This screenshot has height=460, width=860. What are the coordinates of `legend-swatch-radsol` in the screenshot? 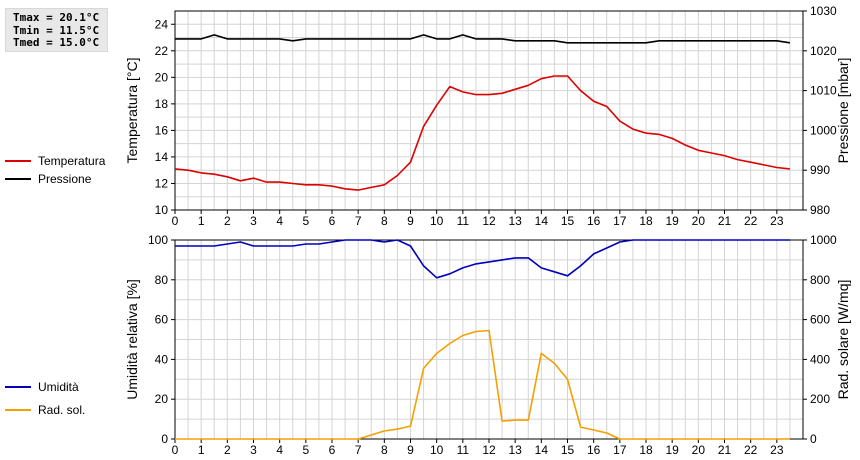 It's located at (18, 410).